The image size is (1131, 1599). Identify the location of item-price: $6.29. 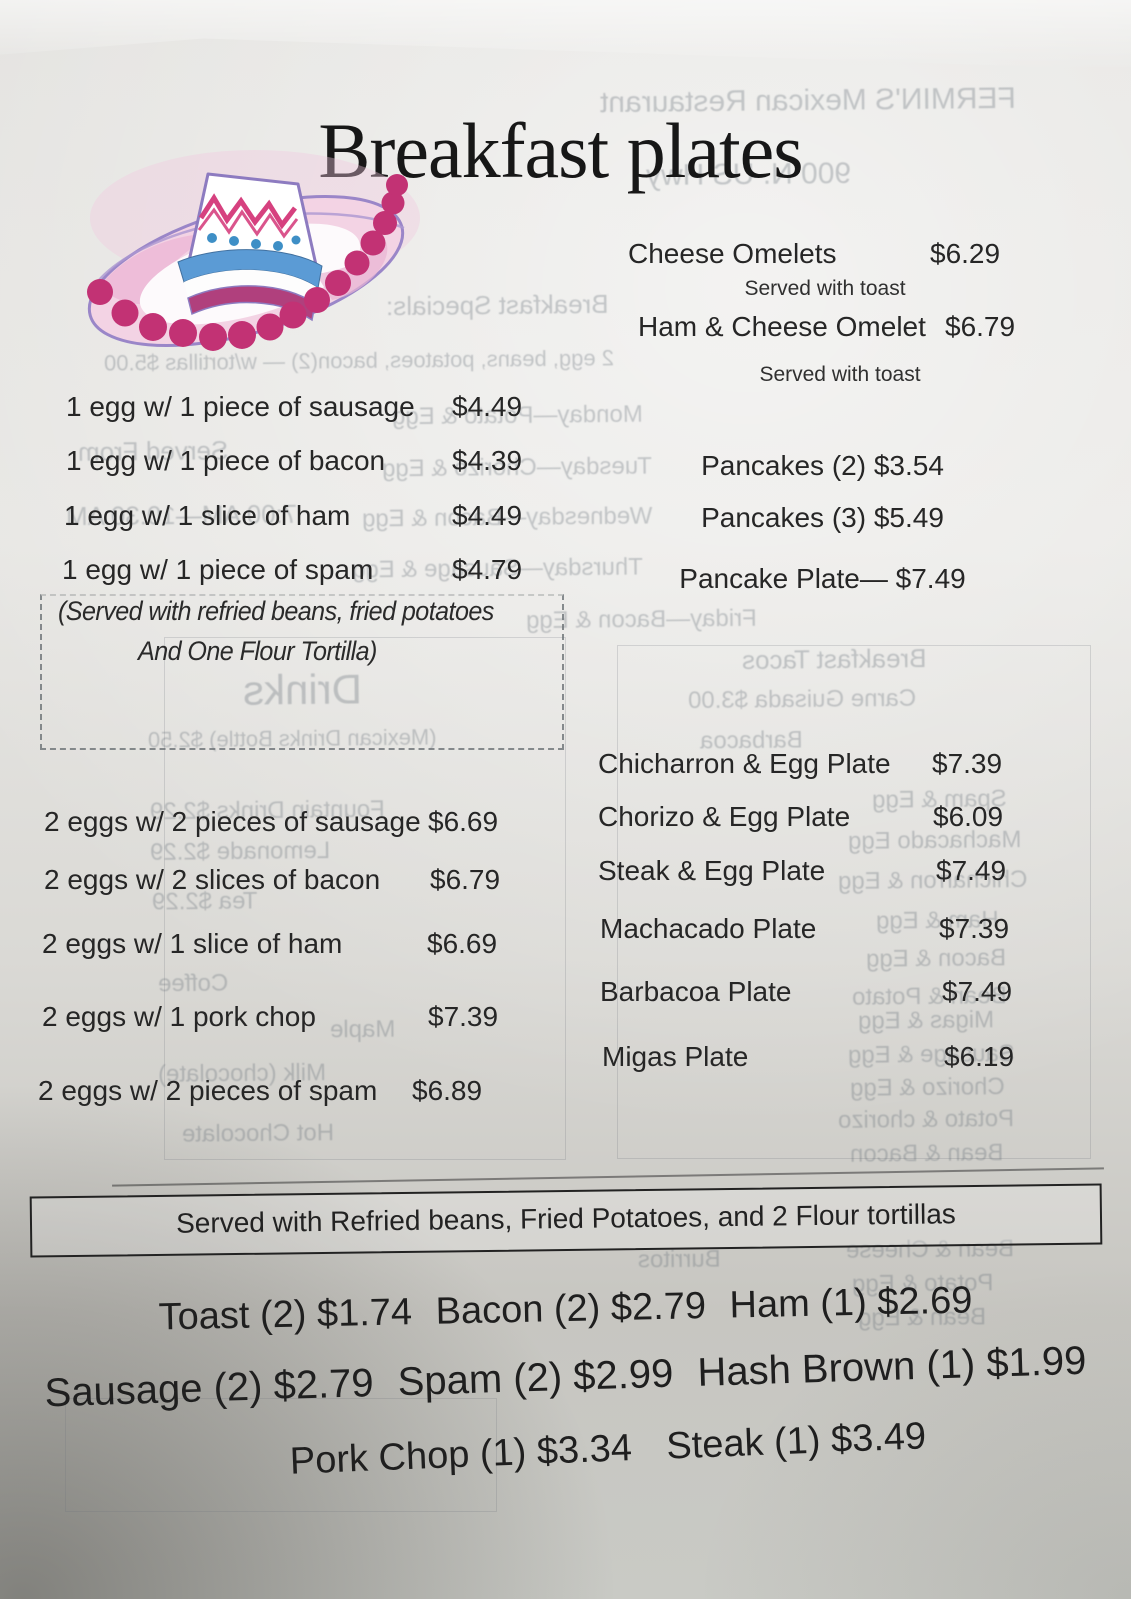
(965, 253).